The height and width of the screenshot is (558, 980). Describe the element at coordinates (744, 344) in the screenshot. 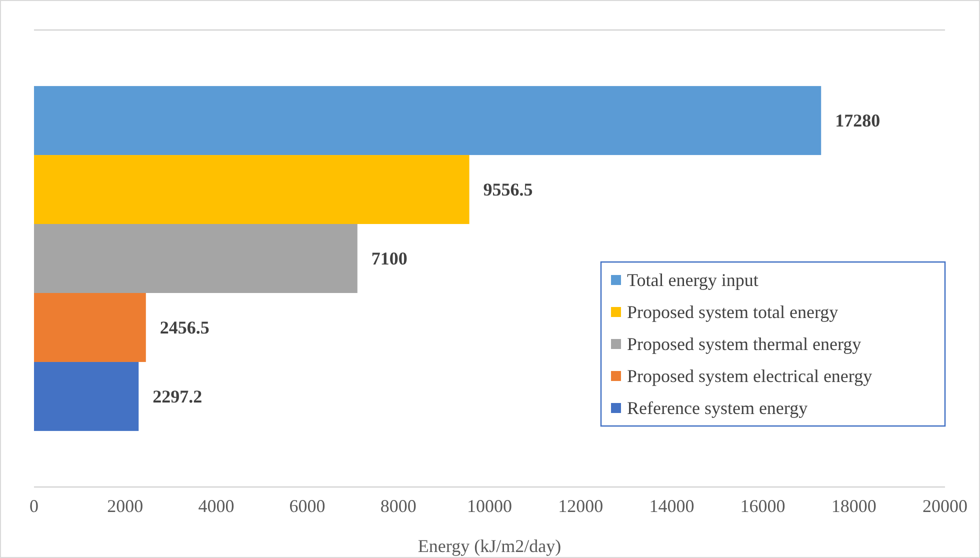

I see `legend-label: Proposed system thermal energy` at that location.